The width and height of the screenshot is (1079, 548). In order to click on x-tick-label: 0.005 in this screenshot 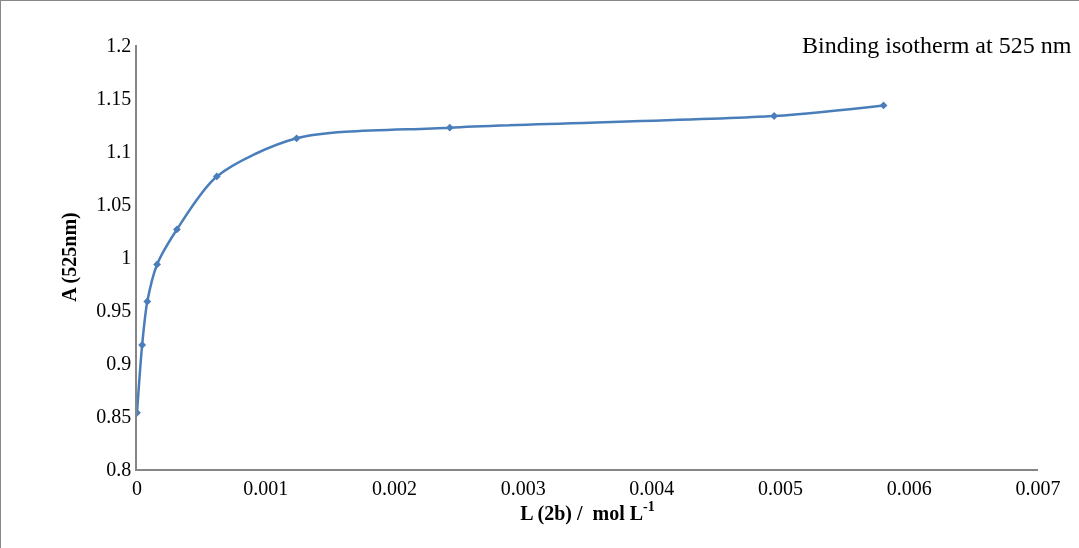, I will do `click(781, 487)`.